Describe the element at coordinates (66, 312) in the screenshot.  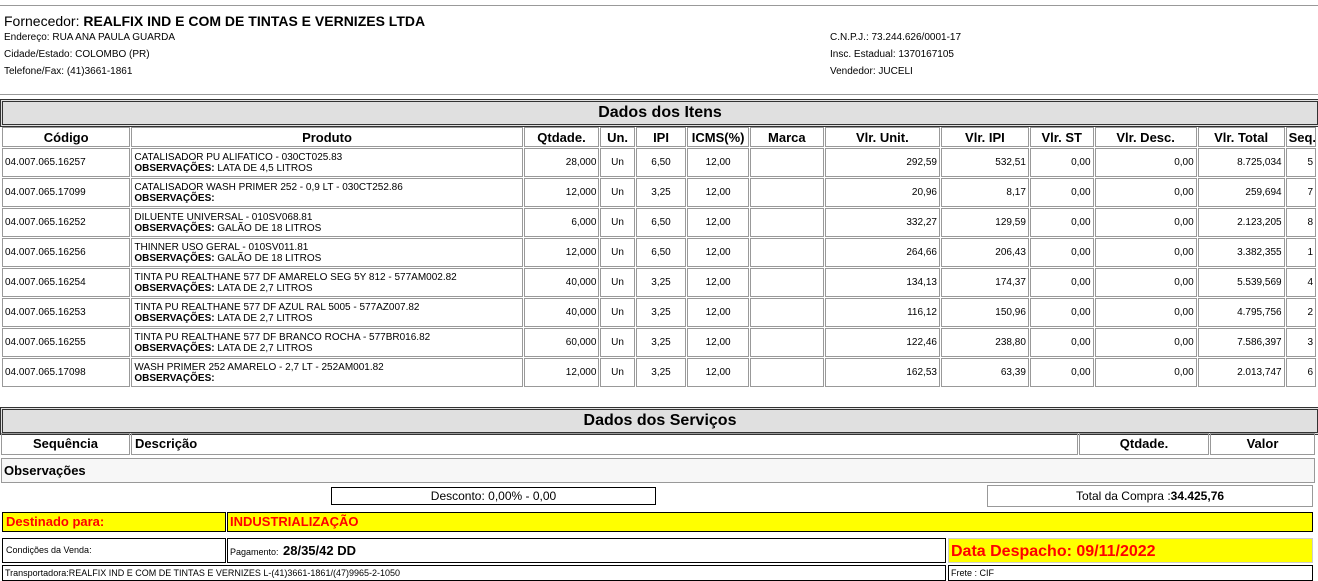
I see `cell-codigo: 04.007.065.16253` at that location.